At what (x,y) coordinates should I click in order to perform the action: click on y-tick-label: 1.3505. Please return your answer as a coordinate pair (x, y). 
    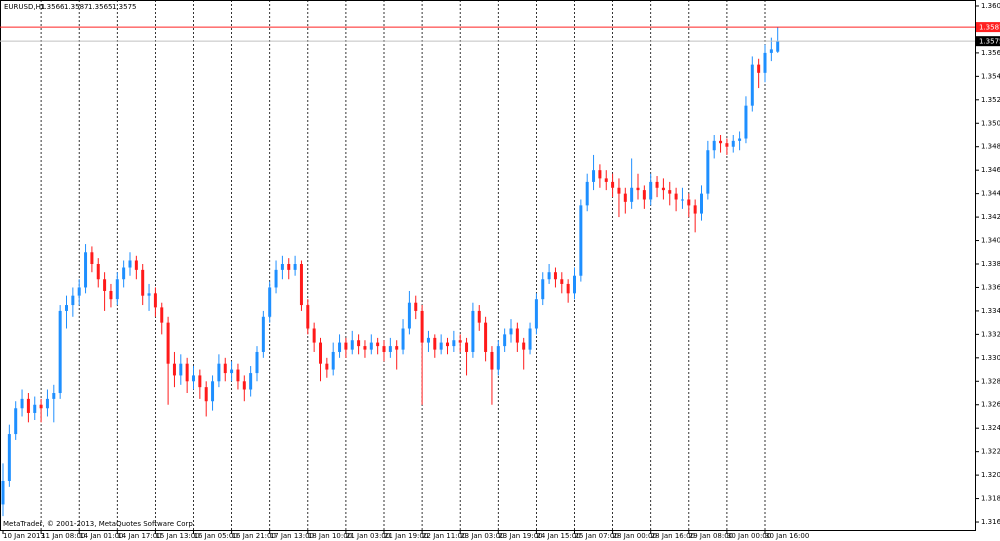
    Looking at the image, I should click on (990, 123).